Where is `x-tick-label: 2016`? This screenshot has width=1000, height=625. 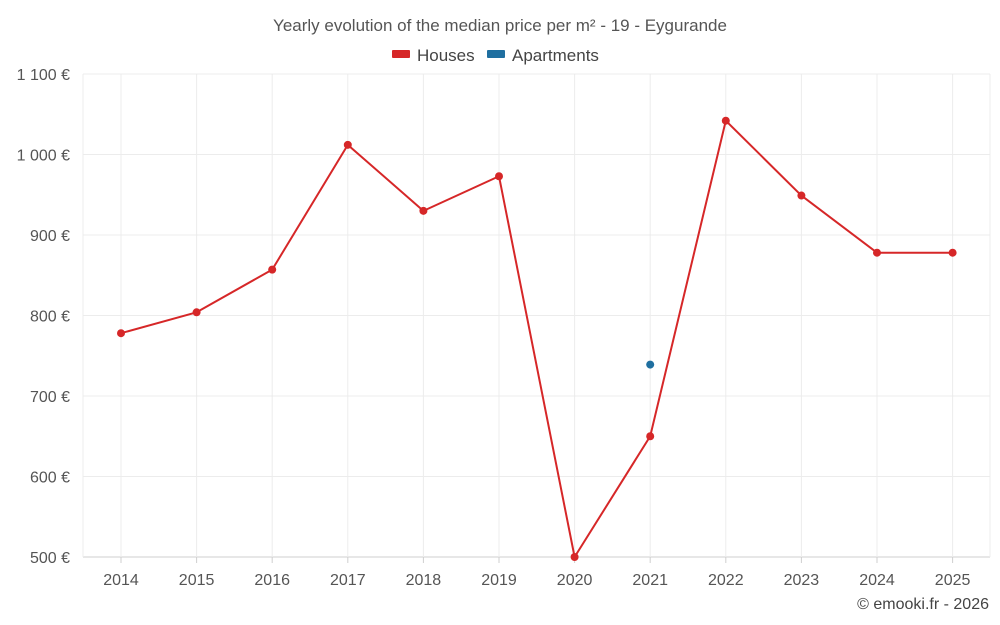 x-tick-label: 2016 is located at coordinates (272, 580).